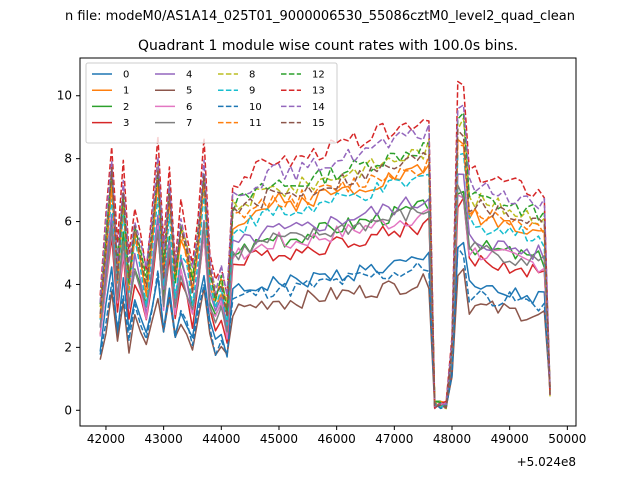 The image size is (640, 480). I want to click on legend-label: 7, so click(189, 123).